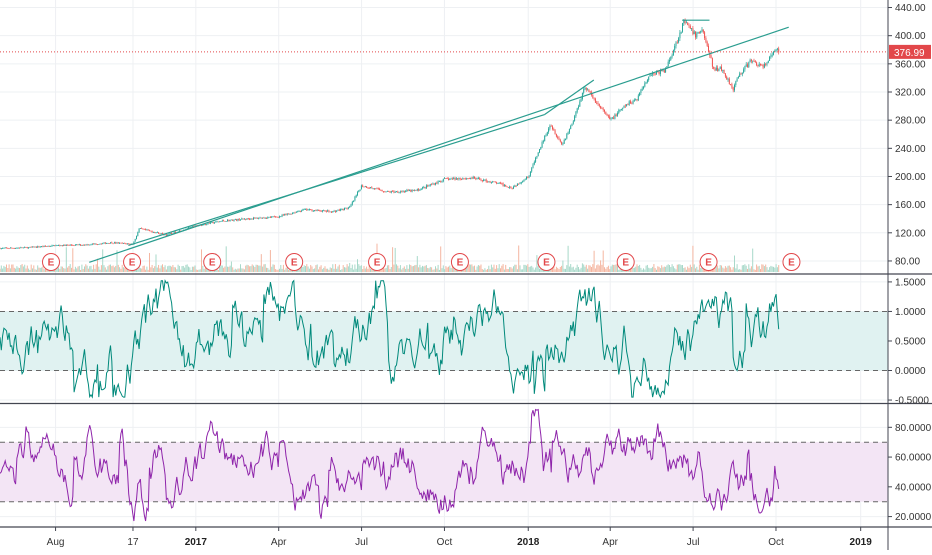 This screenshot has width=932, height=555. Describe the element at coordinates (776, 542) in the screenshot. I see `x-tick-label: Oct` at that location.